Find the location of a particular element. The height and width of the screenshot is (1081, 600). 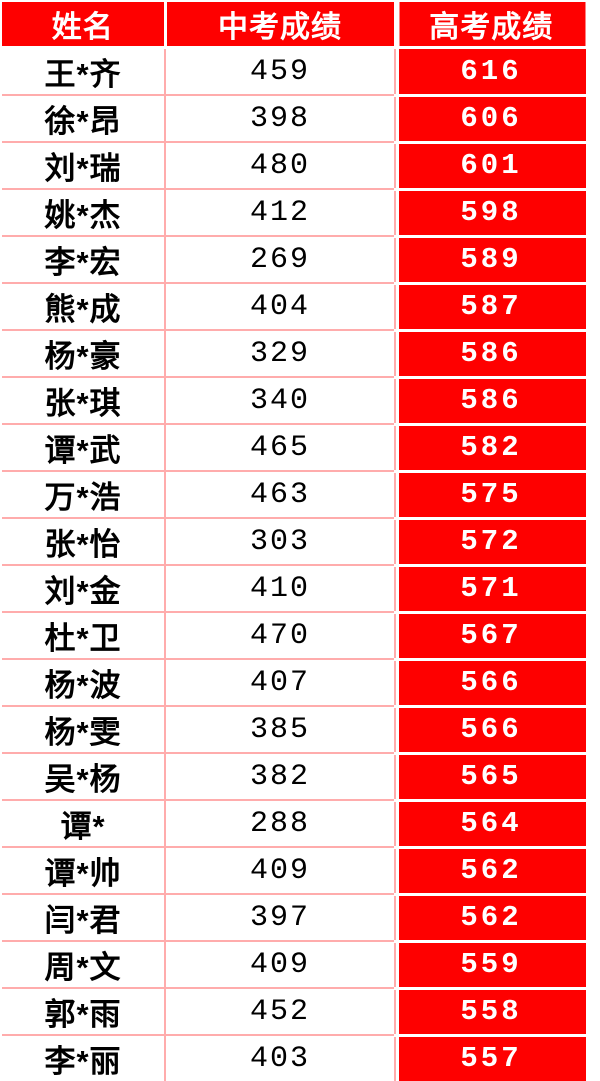

table-row: 刘*金 410 571 is located at coordinates (294, 589).